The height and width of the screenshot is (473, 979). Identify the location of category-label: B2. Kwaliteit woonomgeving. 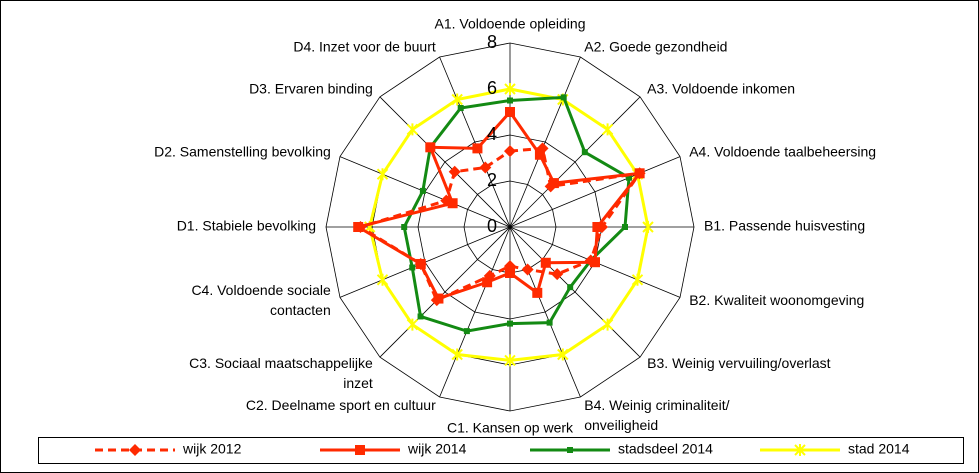
(776, 300).